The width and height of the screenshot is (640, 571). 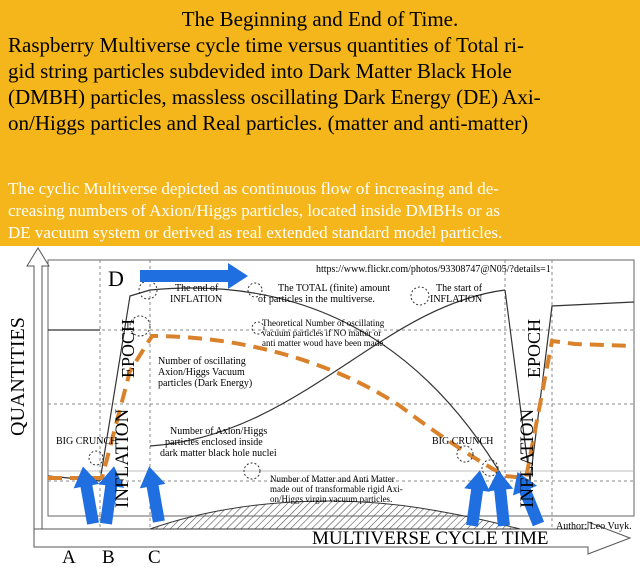 I want to click on epoch-label-right: EPOCH, so click(x=534, y=348).